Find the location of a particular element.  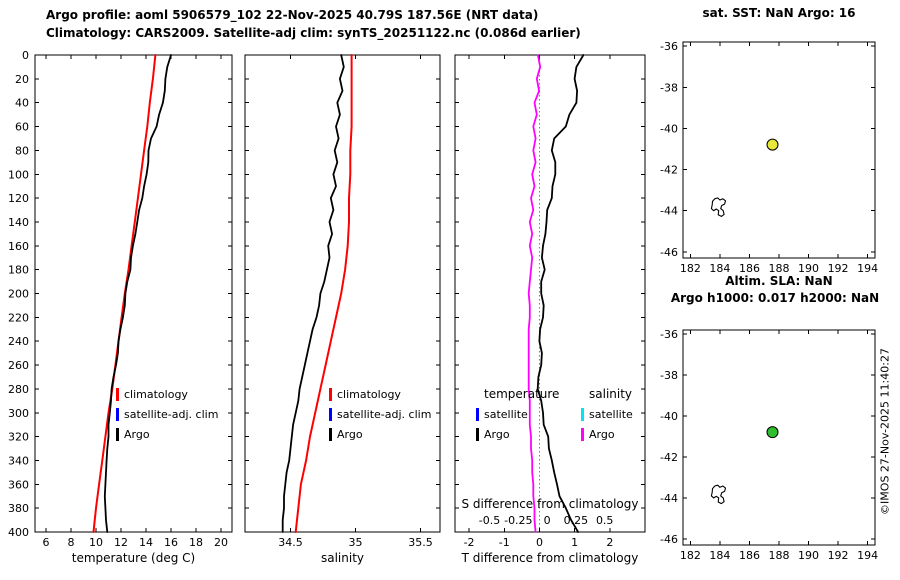

svg-text: 0 is located at coordinates (547, 520).